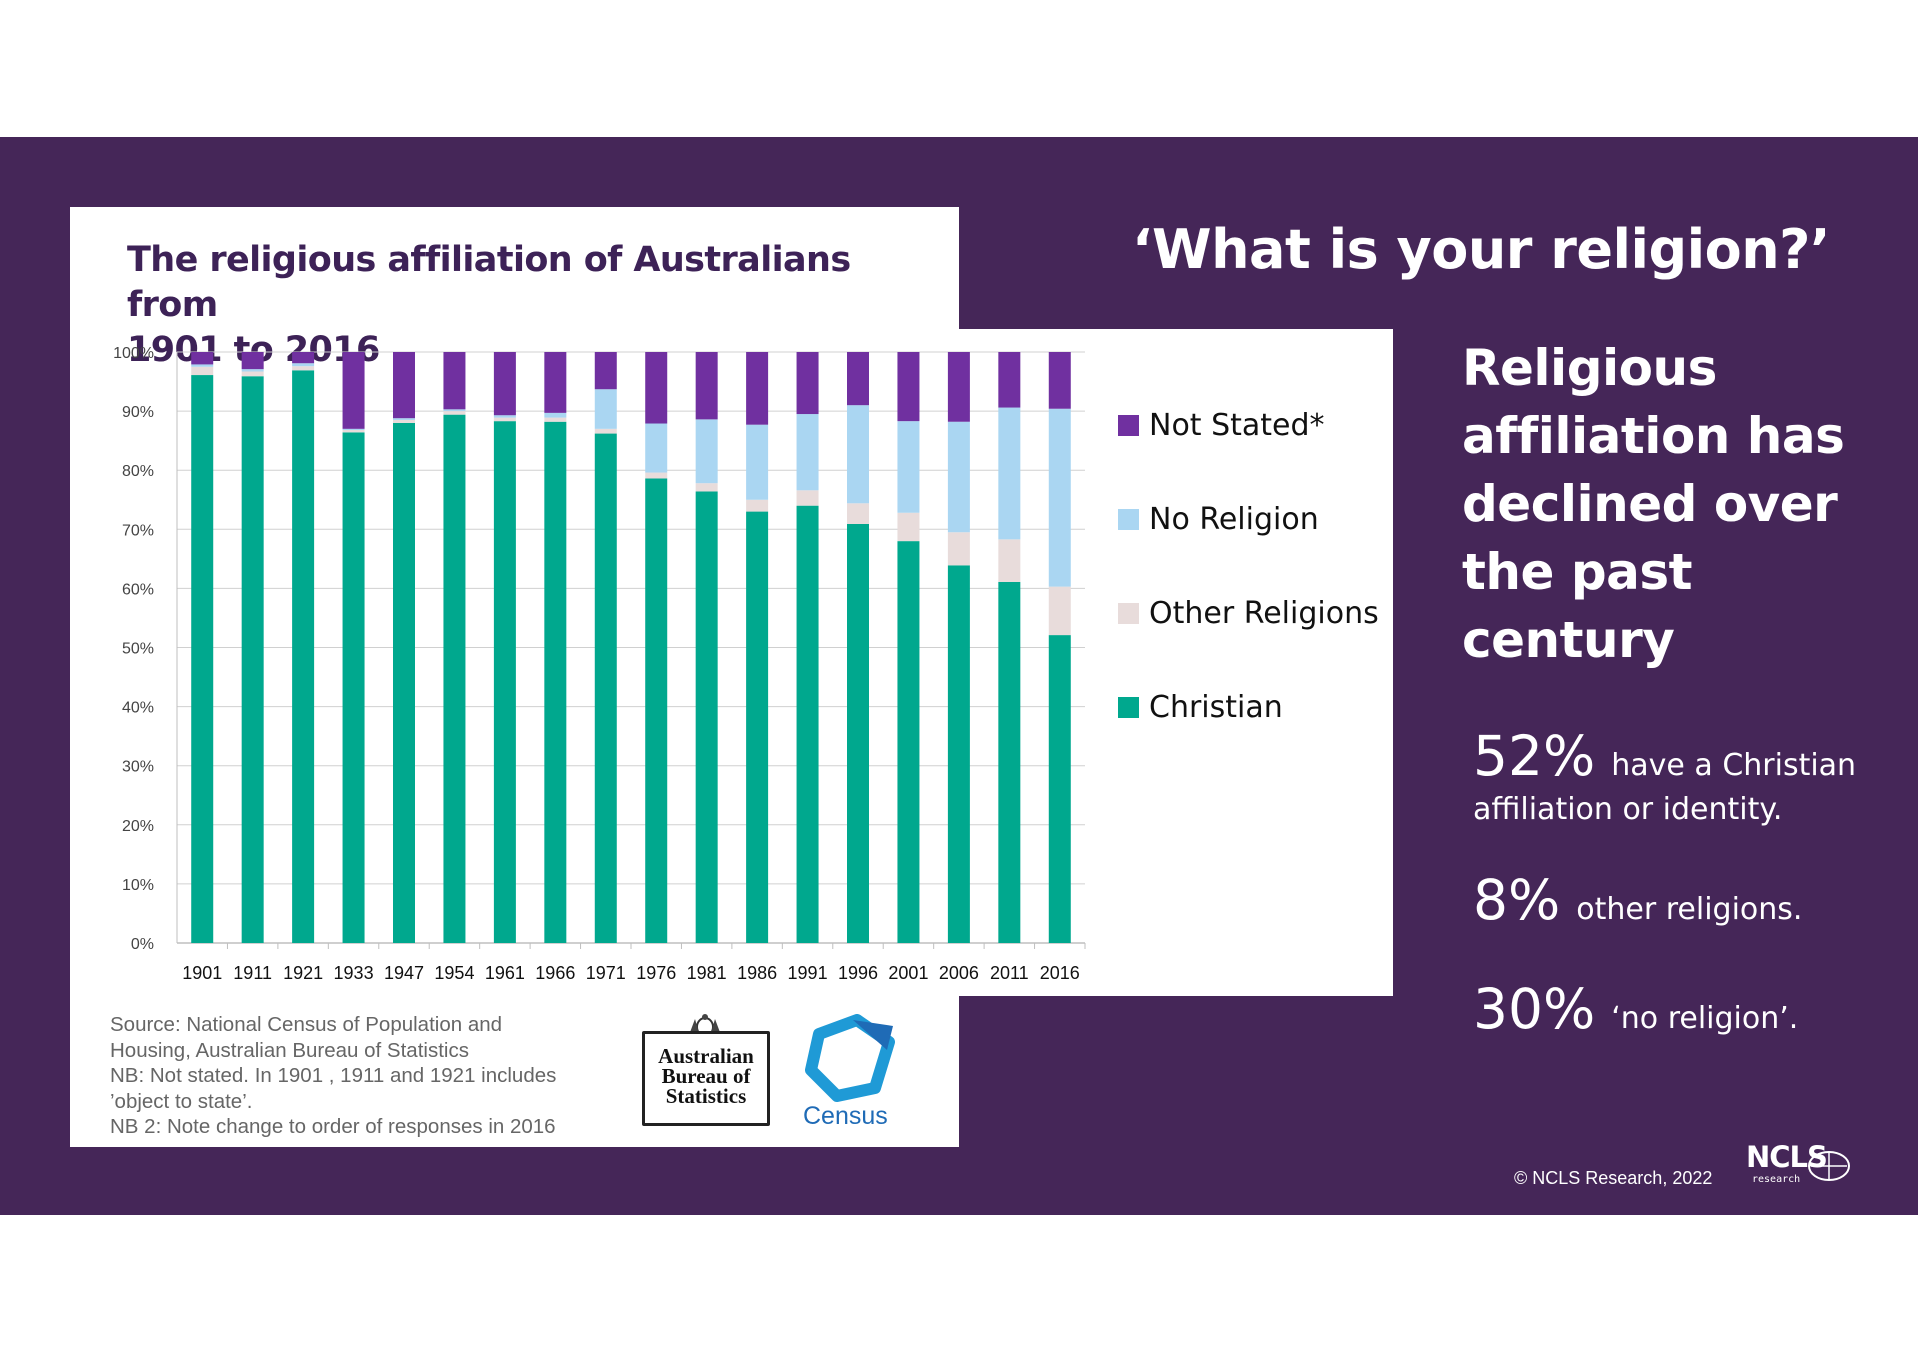 The height and width of the screenshot is (1357, 1918). Describe the element at coordinates (1237, 425) in the screenshot. I see `legend-label-not-stated: Not Stated*` at that location.